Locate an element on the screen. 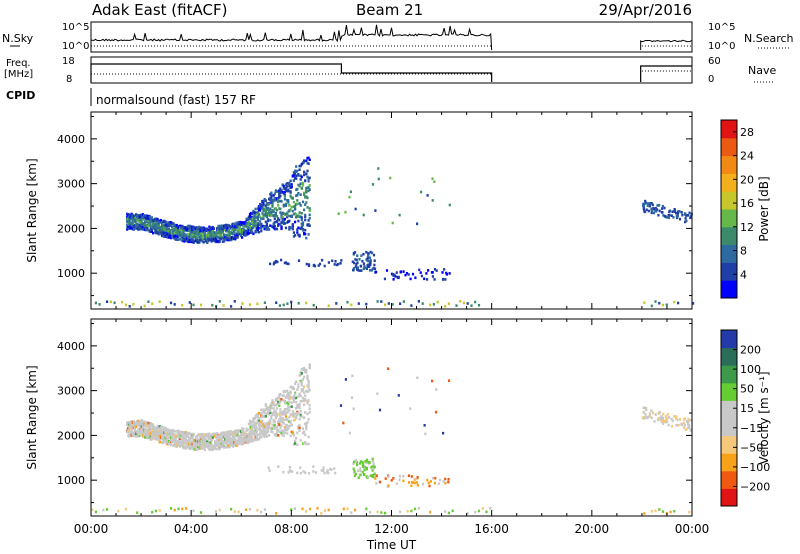 Image resolution: width=800 pixels, height=554 pixels. velocity-colorbar-label: 100 is located at coordinates (750, 369).